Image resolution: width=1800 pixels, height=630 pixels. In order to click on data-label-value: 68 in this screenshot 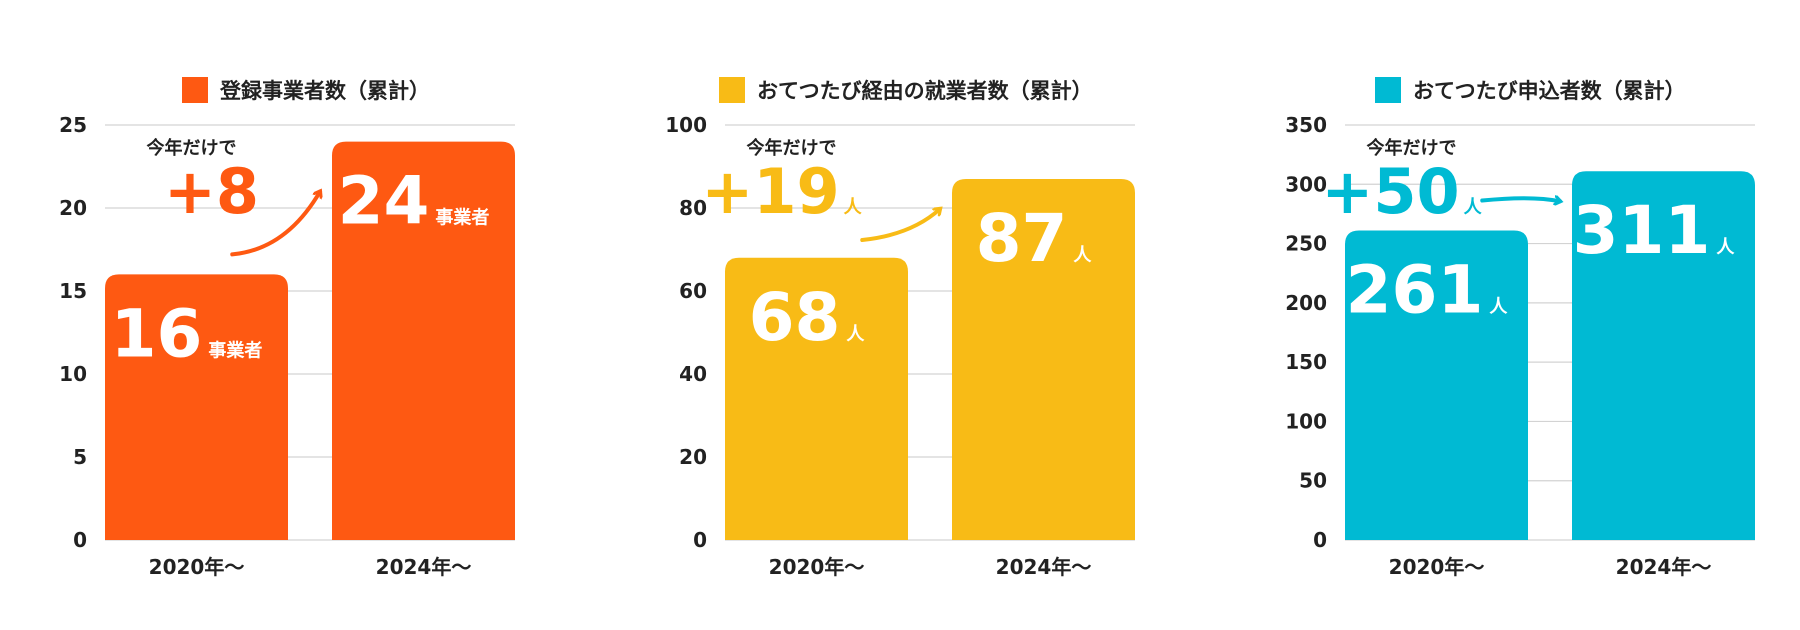, I will do `click(795, 317)`.